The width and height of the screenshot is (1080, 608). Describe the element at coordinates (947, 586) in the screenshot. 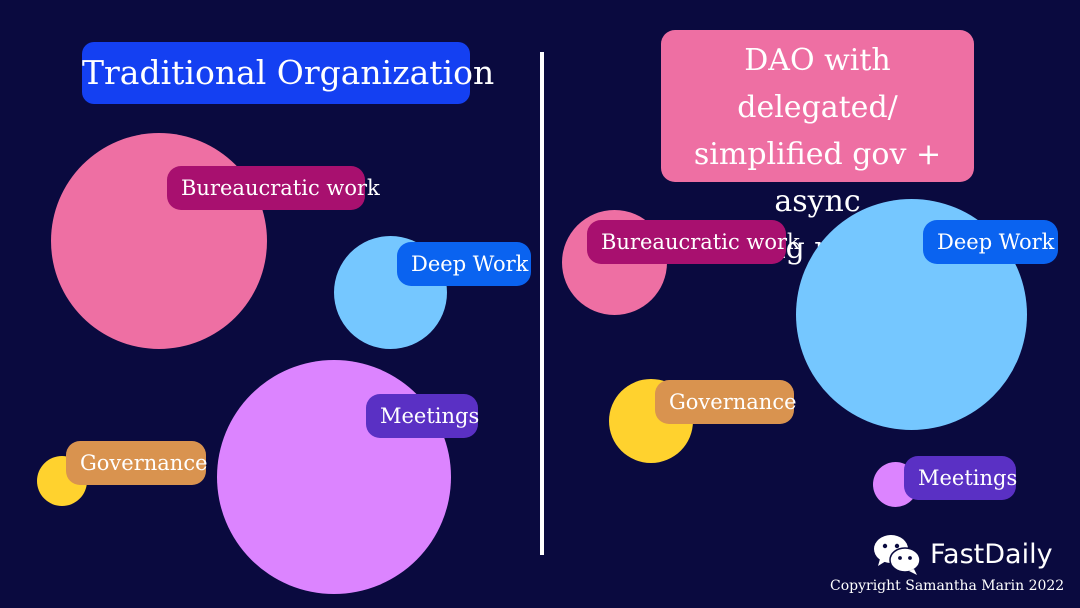

I see `copyright-text: Copyright Samantha Marin 2022` at that location.